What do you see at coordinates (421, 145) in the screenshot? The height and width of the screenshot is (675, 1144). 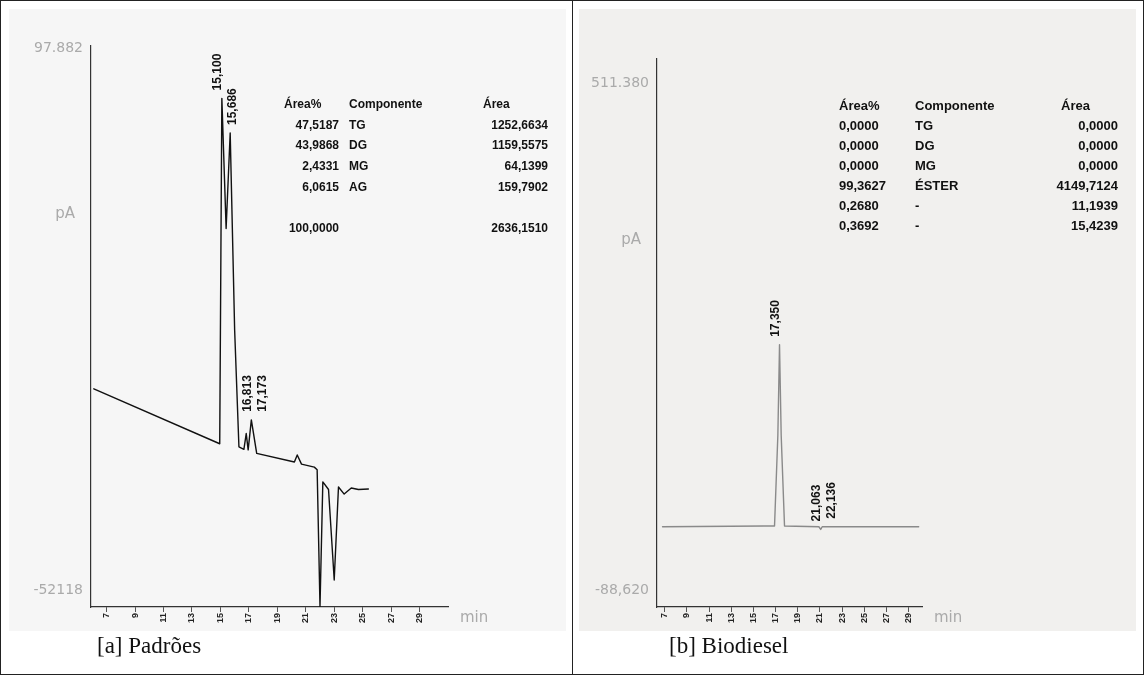 I see `text: 43,9868 DG 1159,5575` at bounding box center [421, 145].